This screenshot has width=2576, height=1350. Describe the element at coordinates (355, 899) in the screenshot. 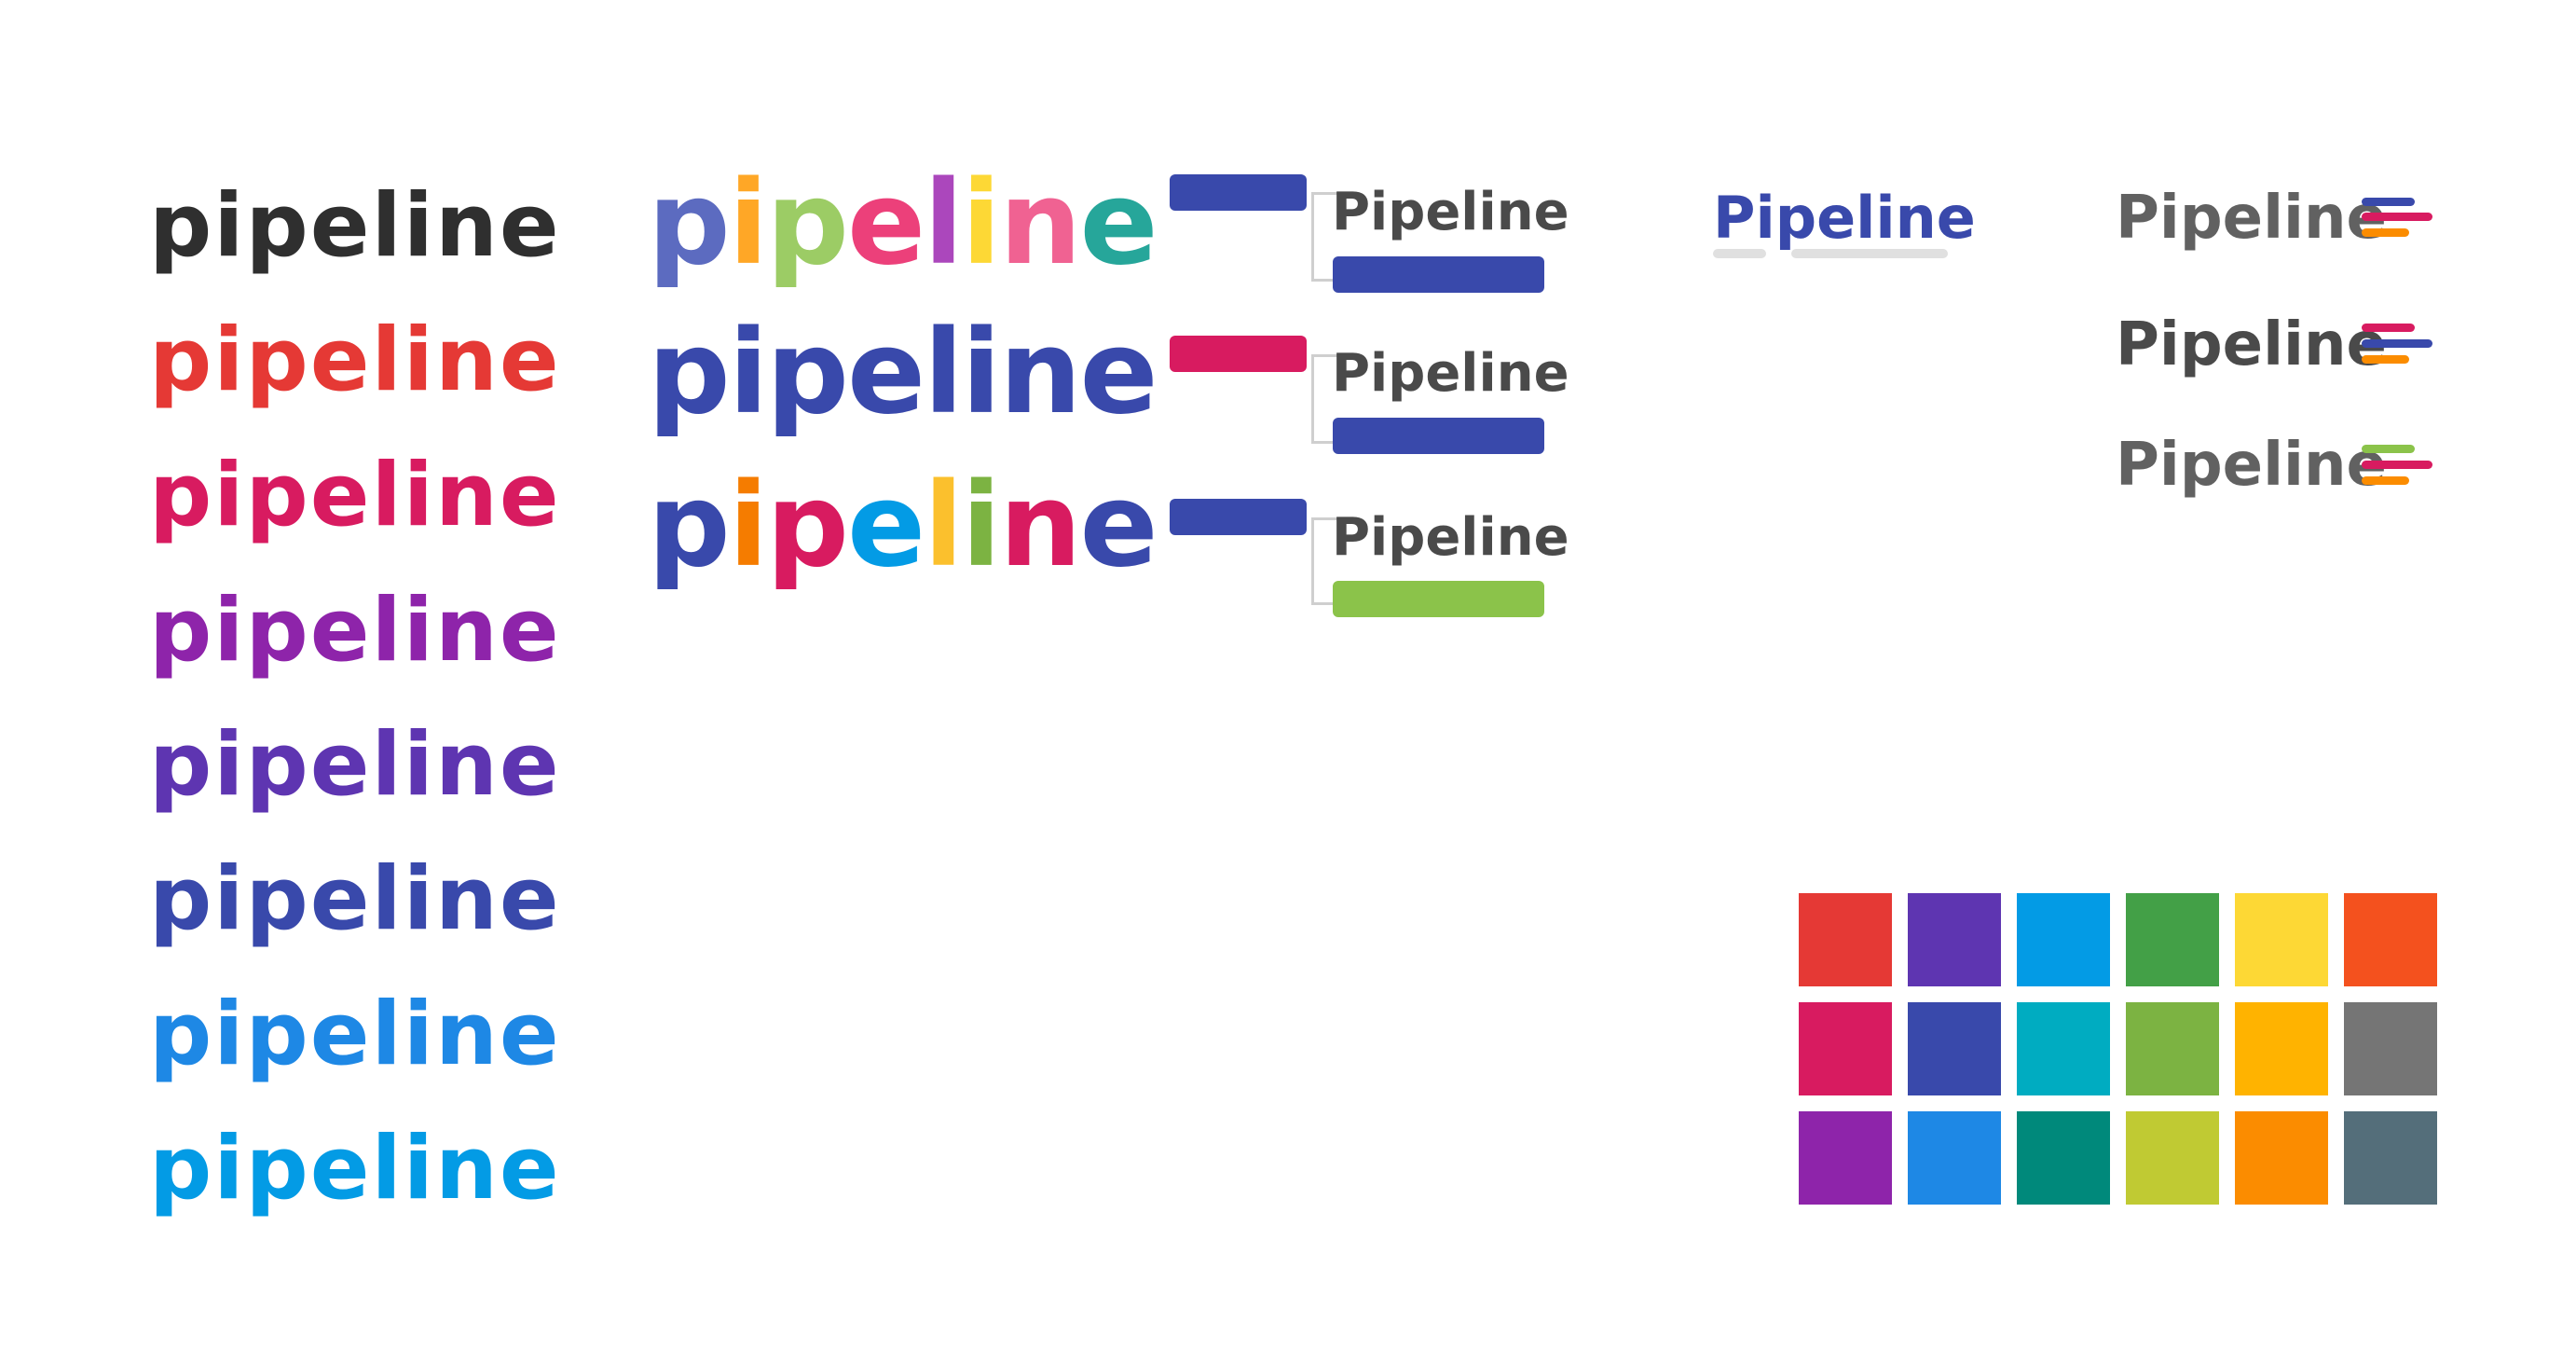

I see `wordmark-indigo: pipeline` at that location.